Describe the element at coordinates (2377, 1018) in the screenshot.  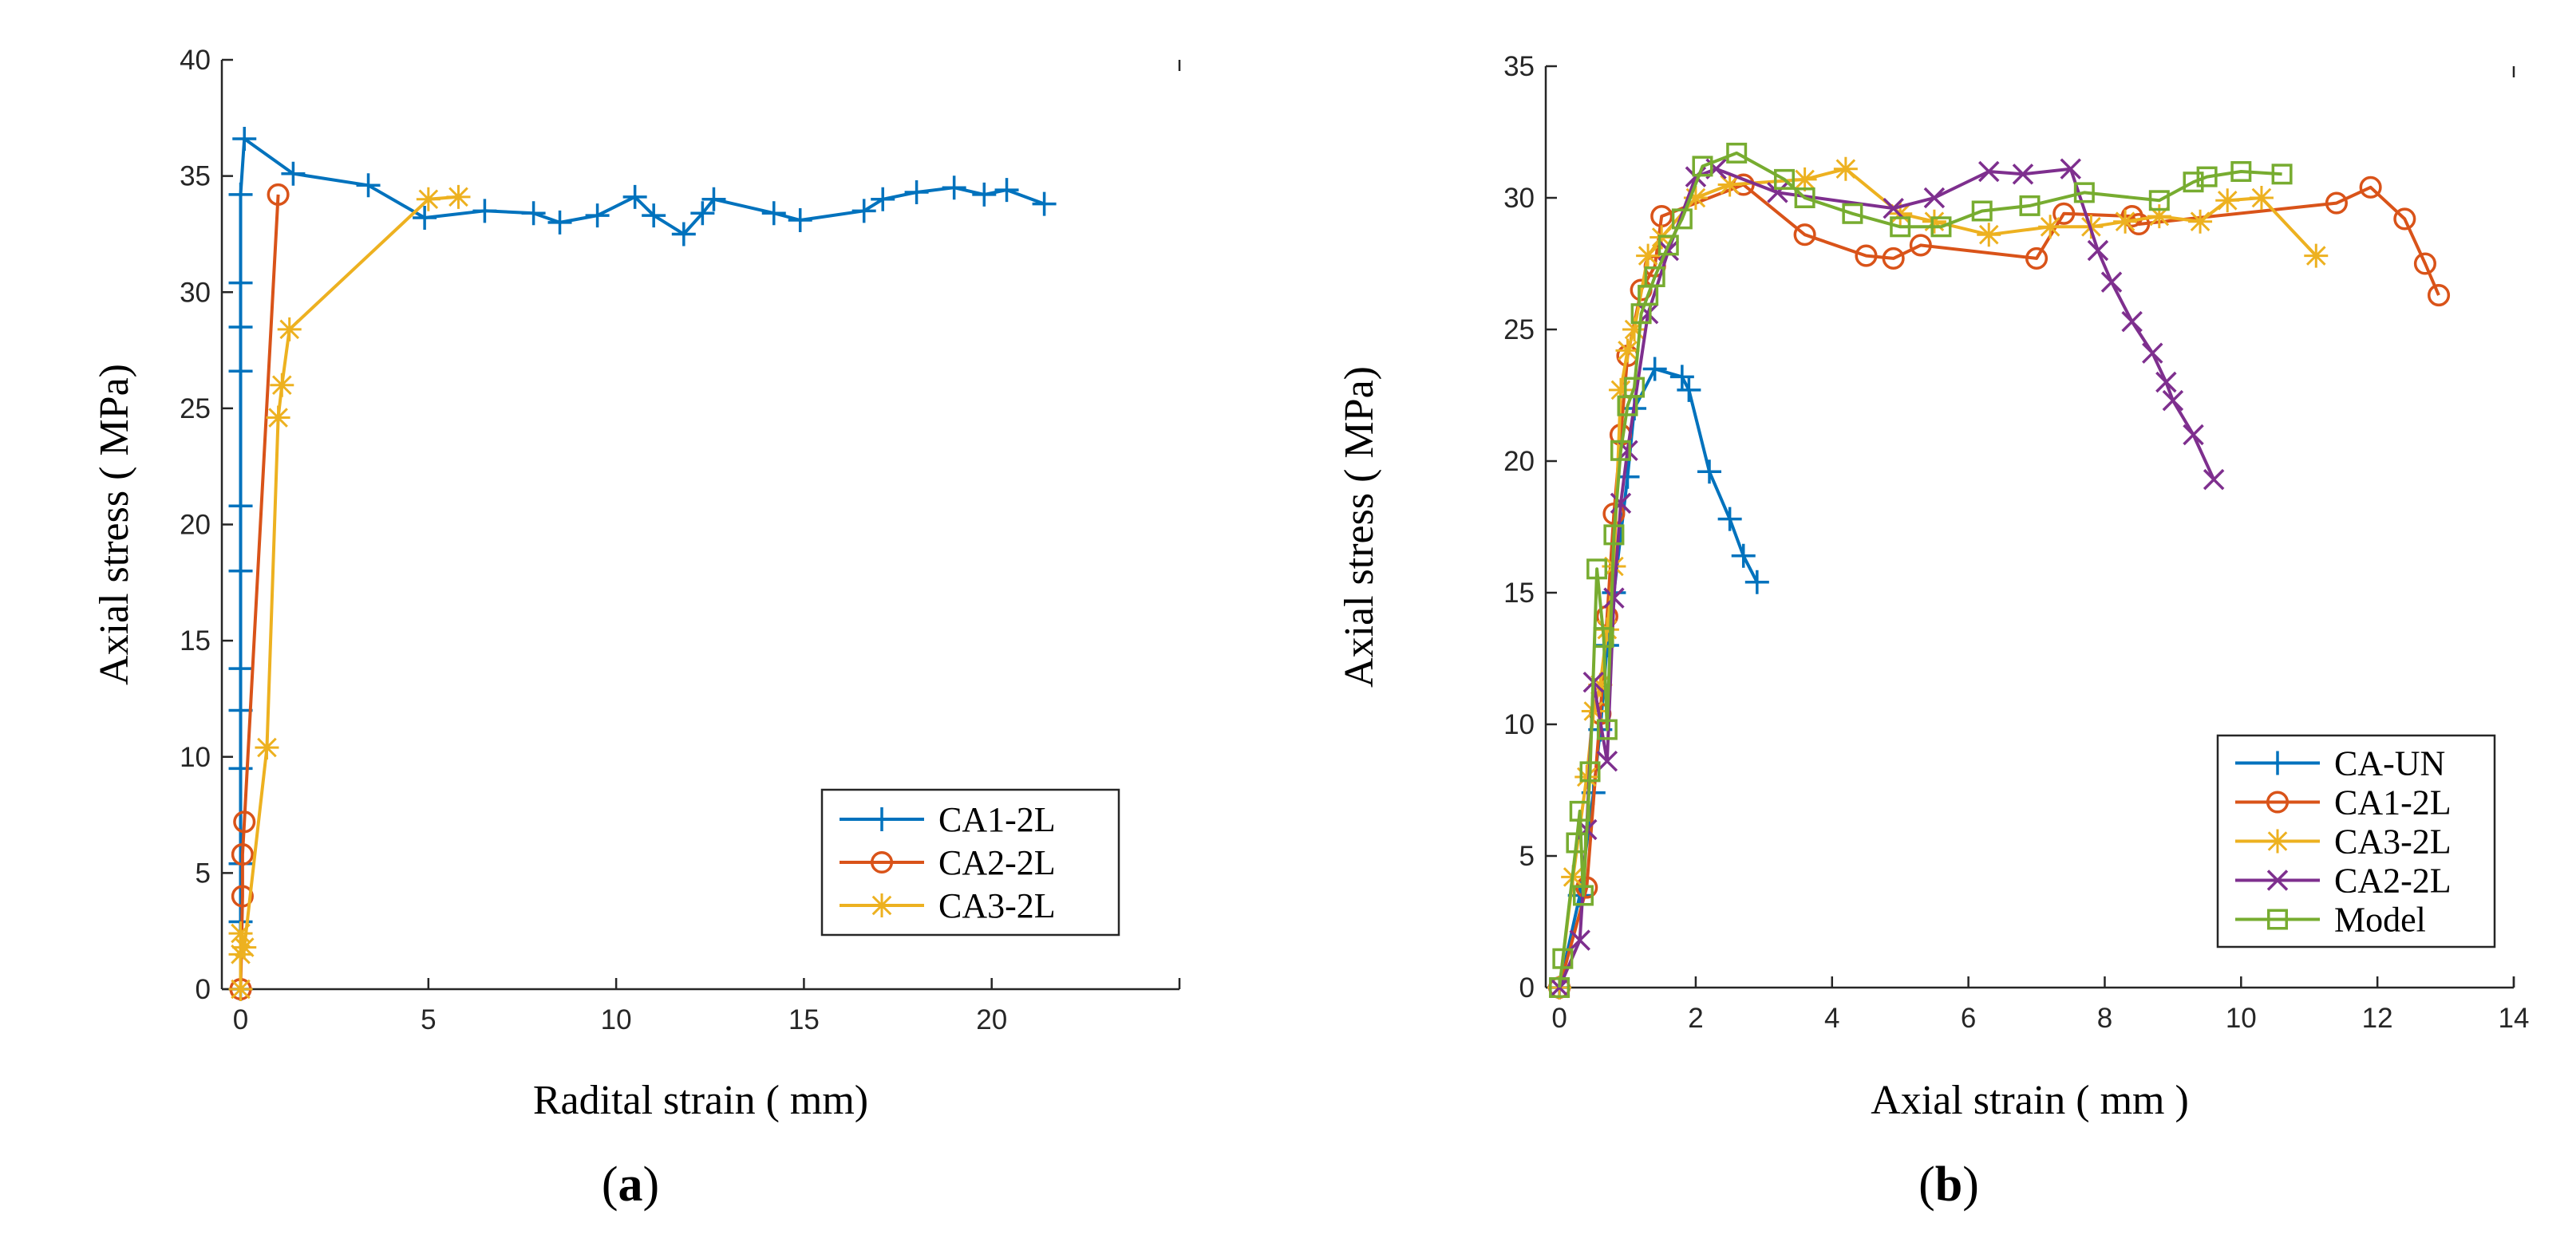
I see `x-tick-label: 12` at that location.